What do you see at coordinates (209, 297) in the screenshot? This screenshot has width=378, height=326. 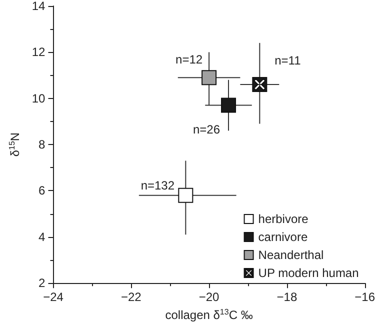 I see `x-tick-label: −20` at bounding box center [209, 297].